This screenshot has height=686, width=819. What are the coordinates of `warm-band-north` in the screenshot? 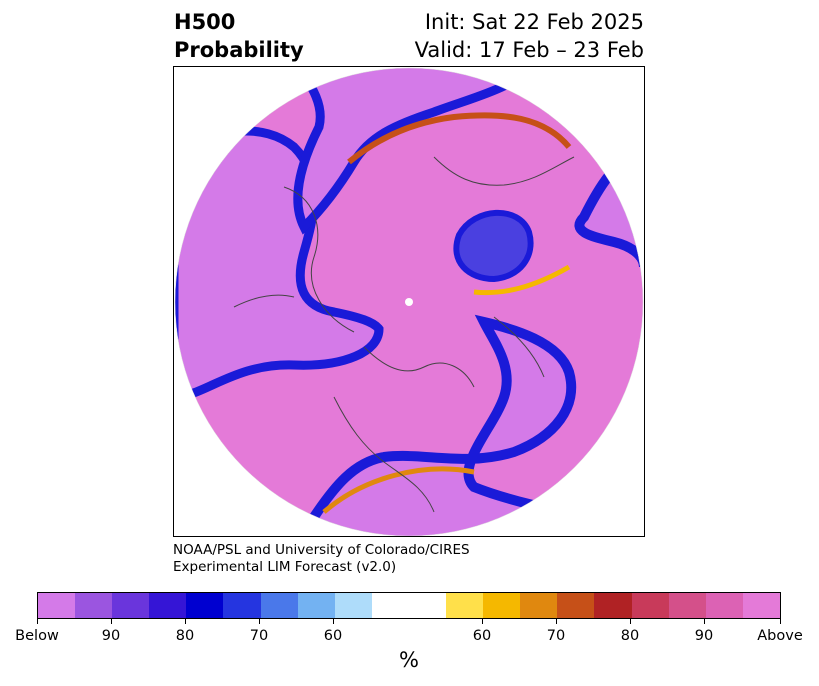 It's located at (459, 138).